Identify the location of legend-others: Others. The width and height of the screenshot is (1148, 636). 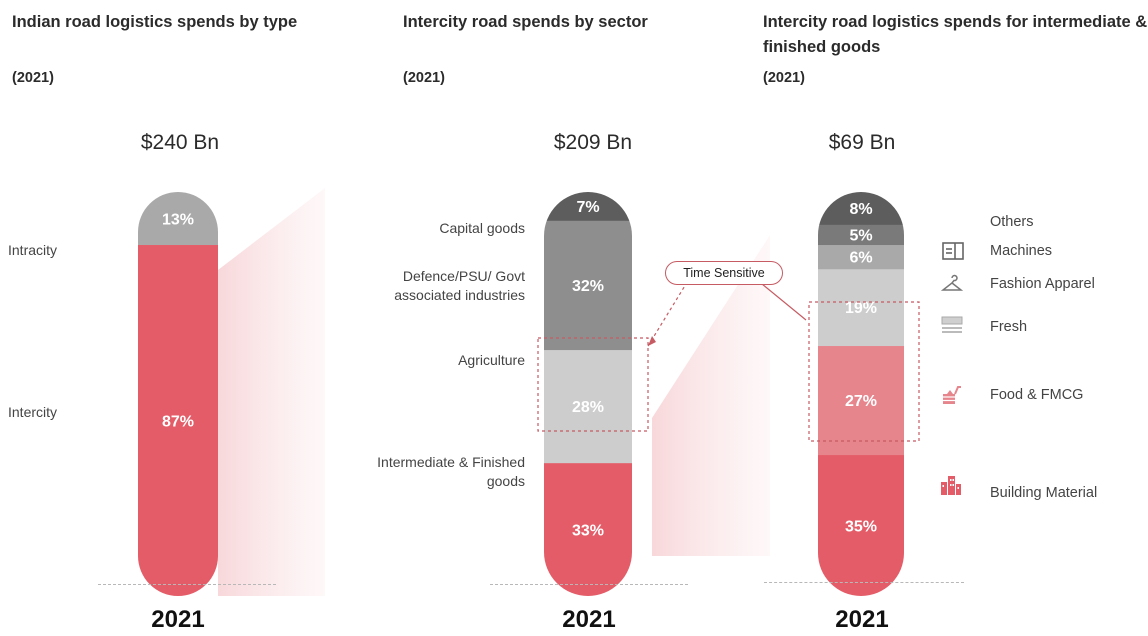
(1012, 222).